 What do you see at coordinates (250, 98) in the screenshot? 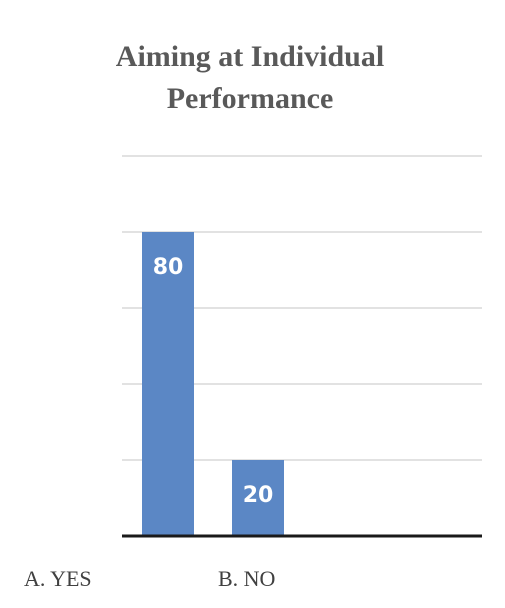
I see `chart-title-line-2: Performance` at bounding box center [250, 98].